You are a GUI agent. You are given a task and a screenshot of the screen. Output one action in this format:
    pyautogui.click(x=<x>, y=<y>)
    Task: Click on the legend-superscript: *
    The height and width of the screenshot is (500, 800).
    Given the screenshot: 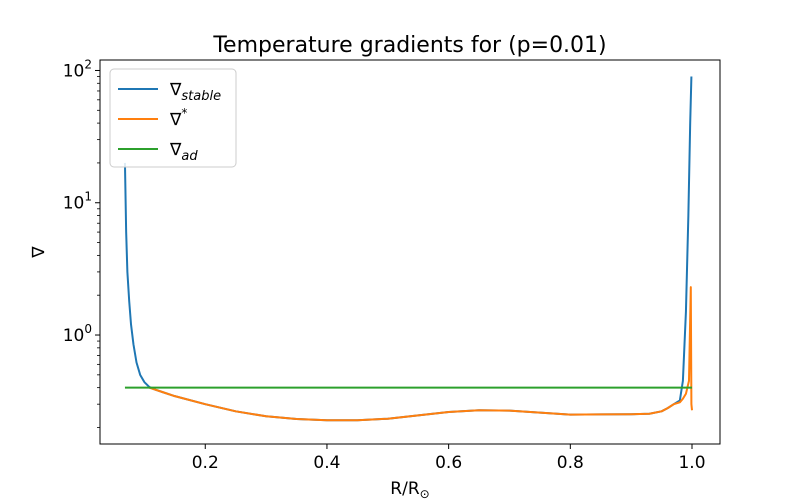 What is the action you would take?
    pyautogui.click(x=184, y=113)
    